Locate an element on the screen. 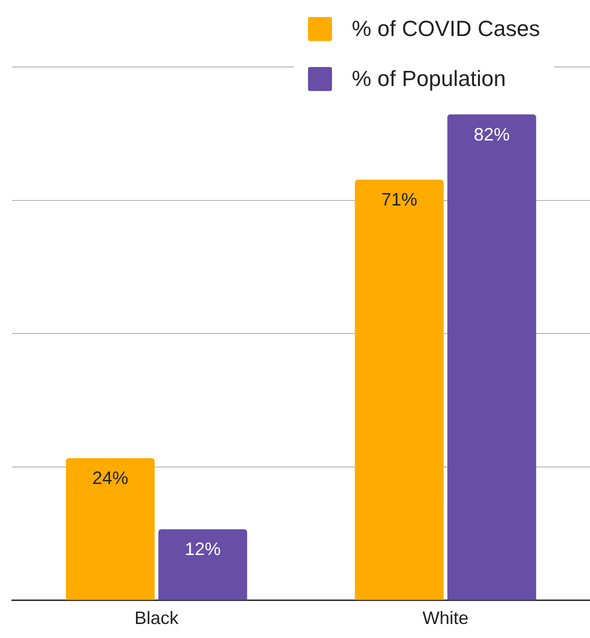  x-tick-label: White is located at coordinates (445, 618).